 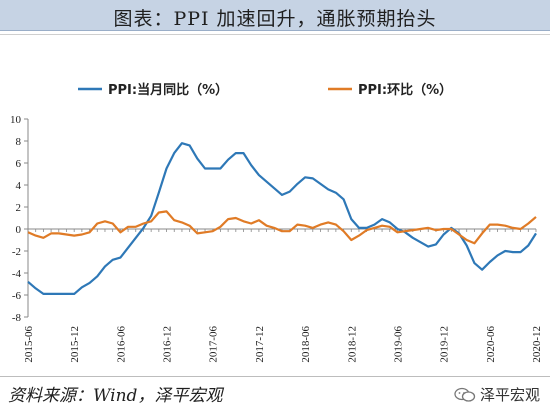 What do you see at coordinates (16, 252) in the screenshot?
I see `y-tick-label: -2` at bounding box center [16, 252].